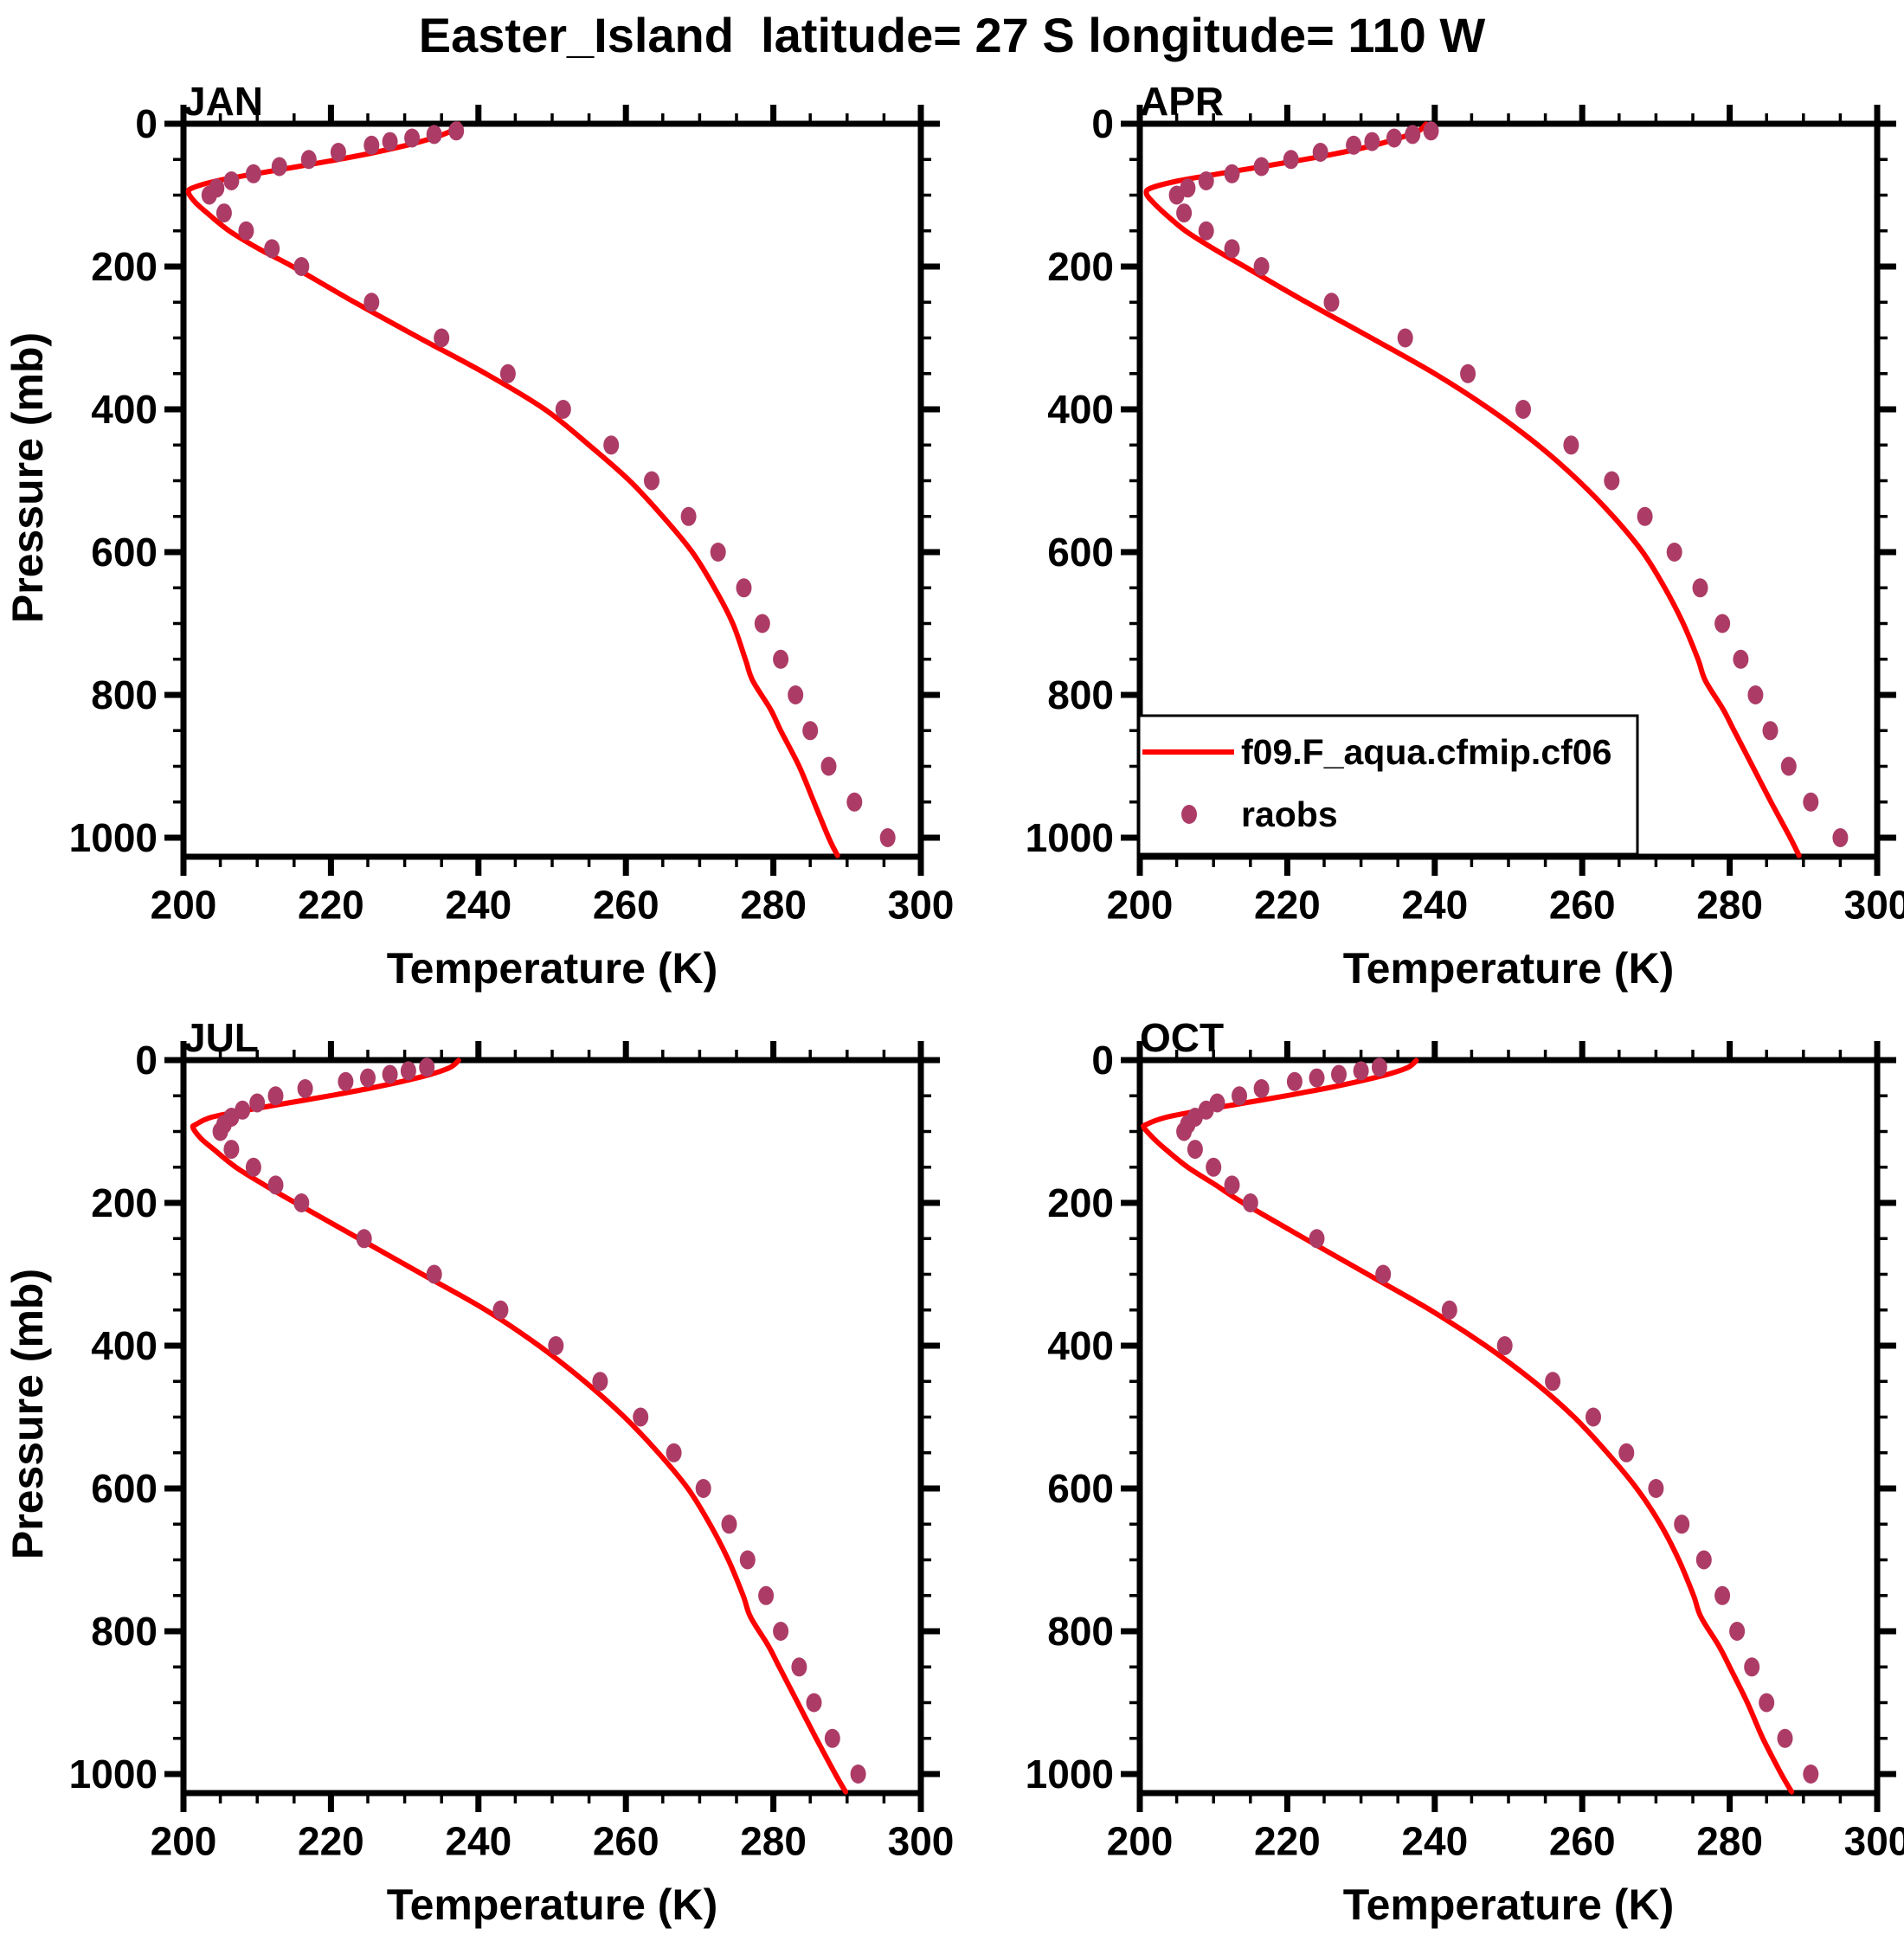 This screenshot has width=1904, height=1935. Describe the element at coordinates (1070, 837) in the screenshot. I see `y-tick-label: 1000` at that location.